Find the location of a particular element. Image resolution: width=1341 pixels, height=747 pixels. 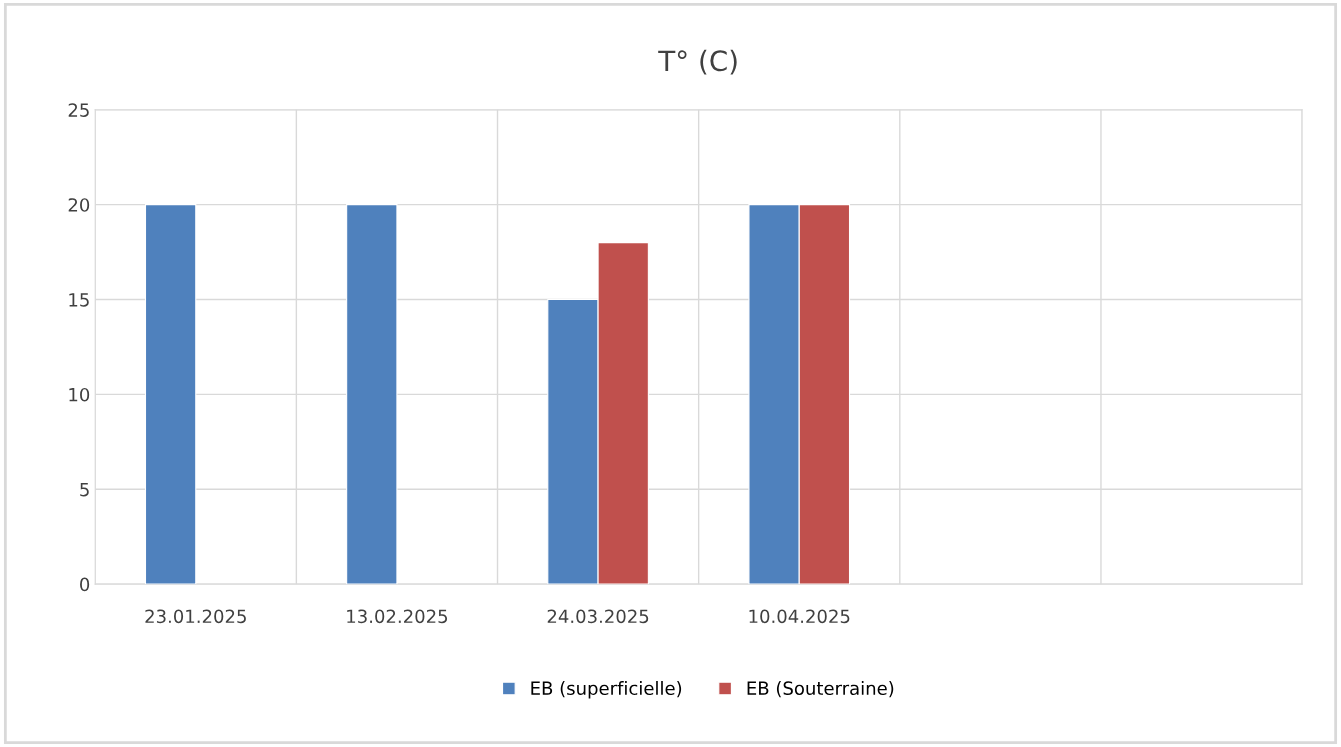

y-tick-label: 15 is located at coordinates (79, 300).